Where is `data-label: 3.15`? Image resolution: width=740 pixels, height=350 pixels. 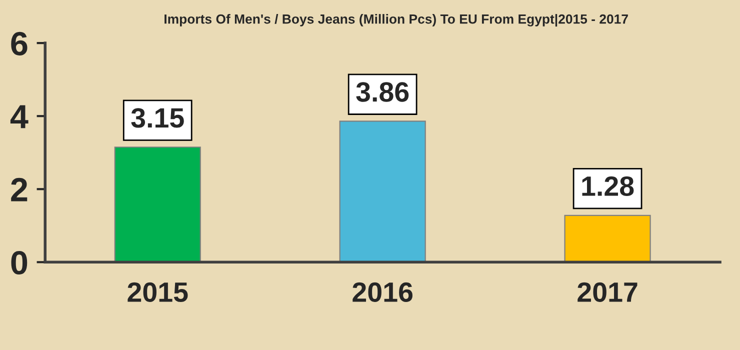 data-label: 3.15 is located at coordinates (157, 118).